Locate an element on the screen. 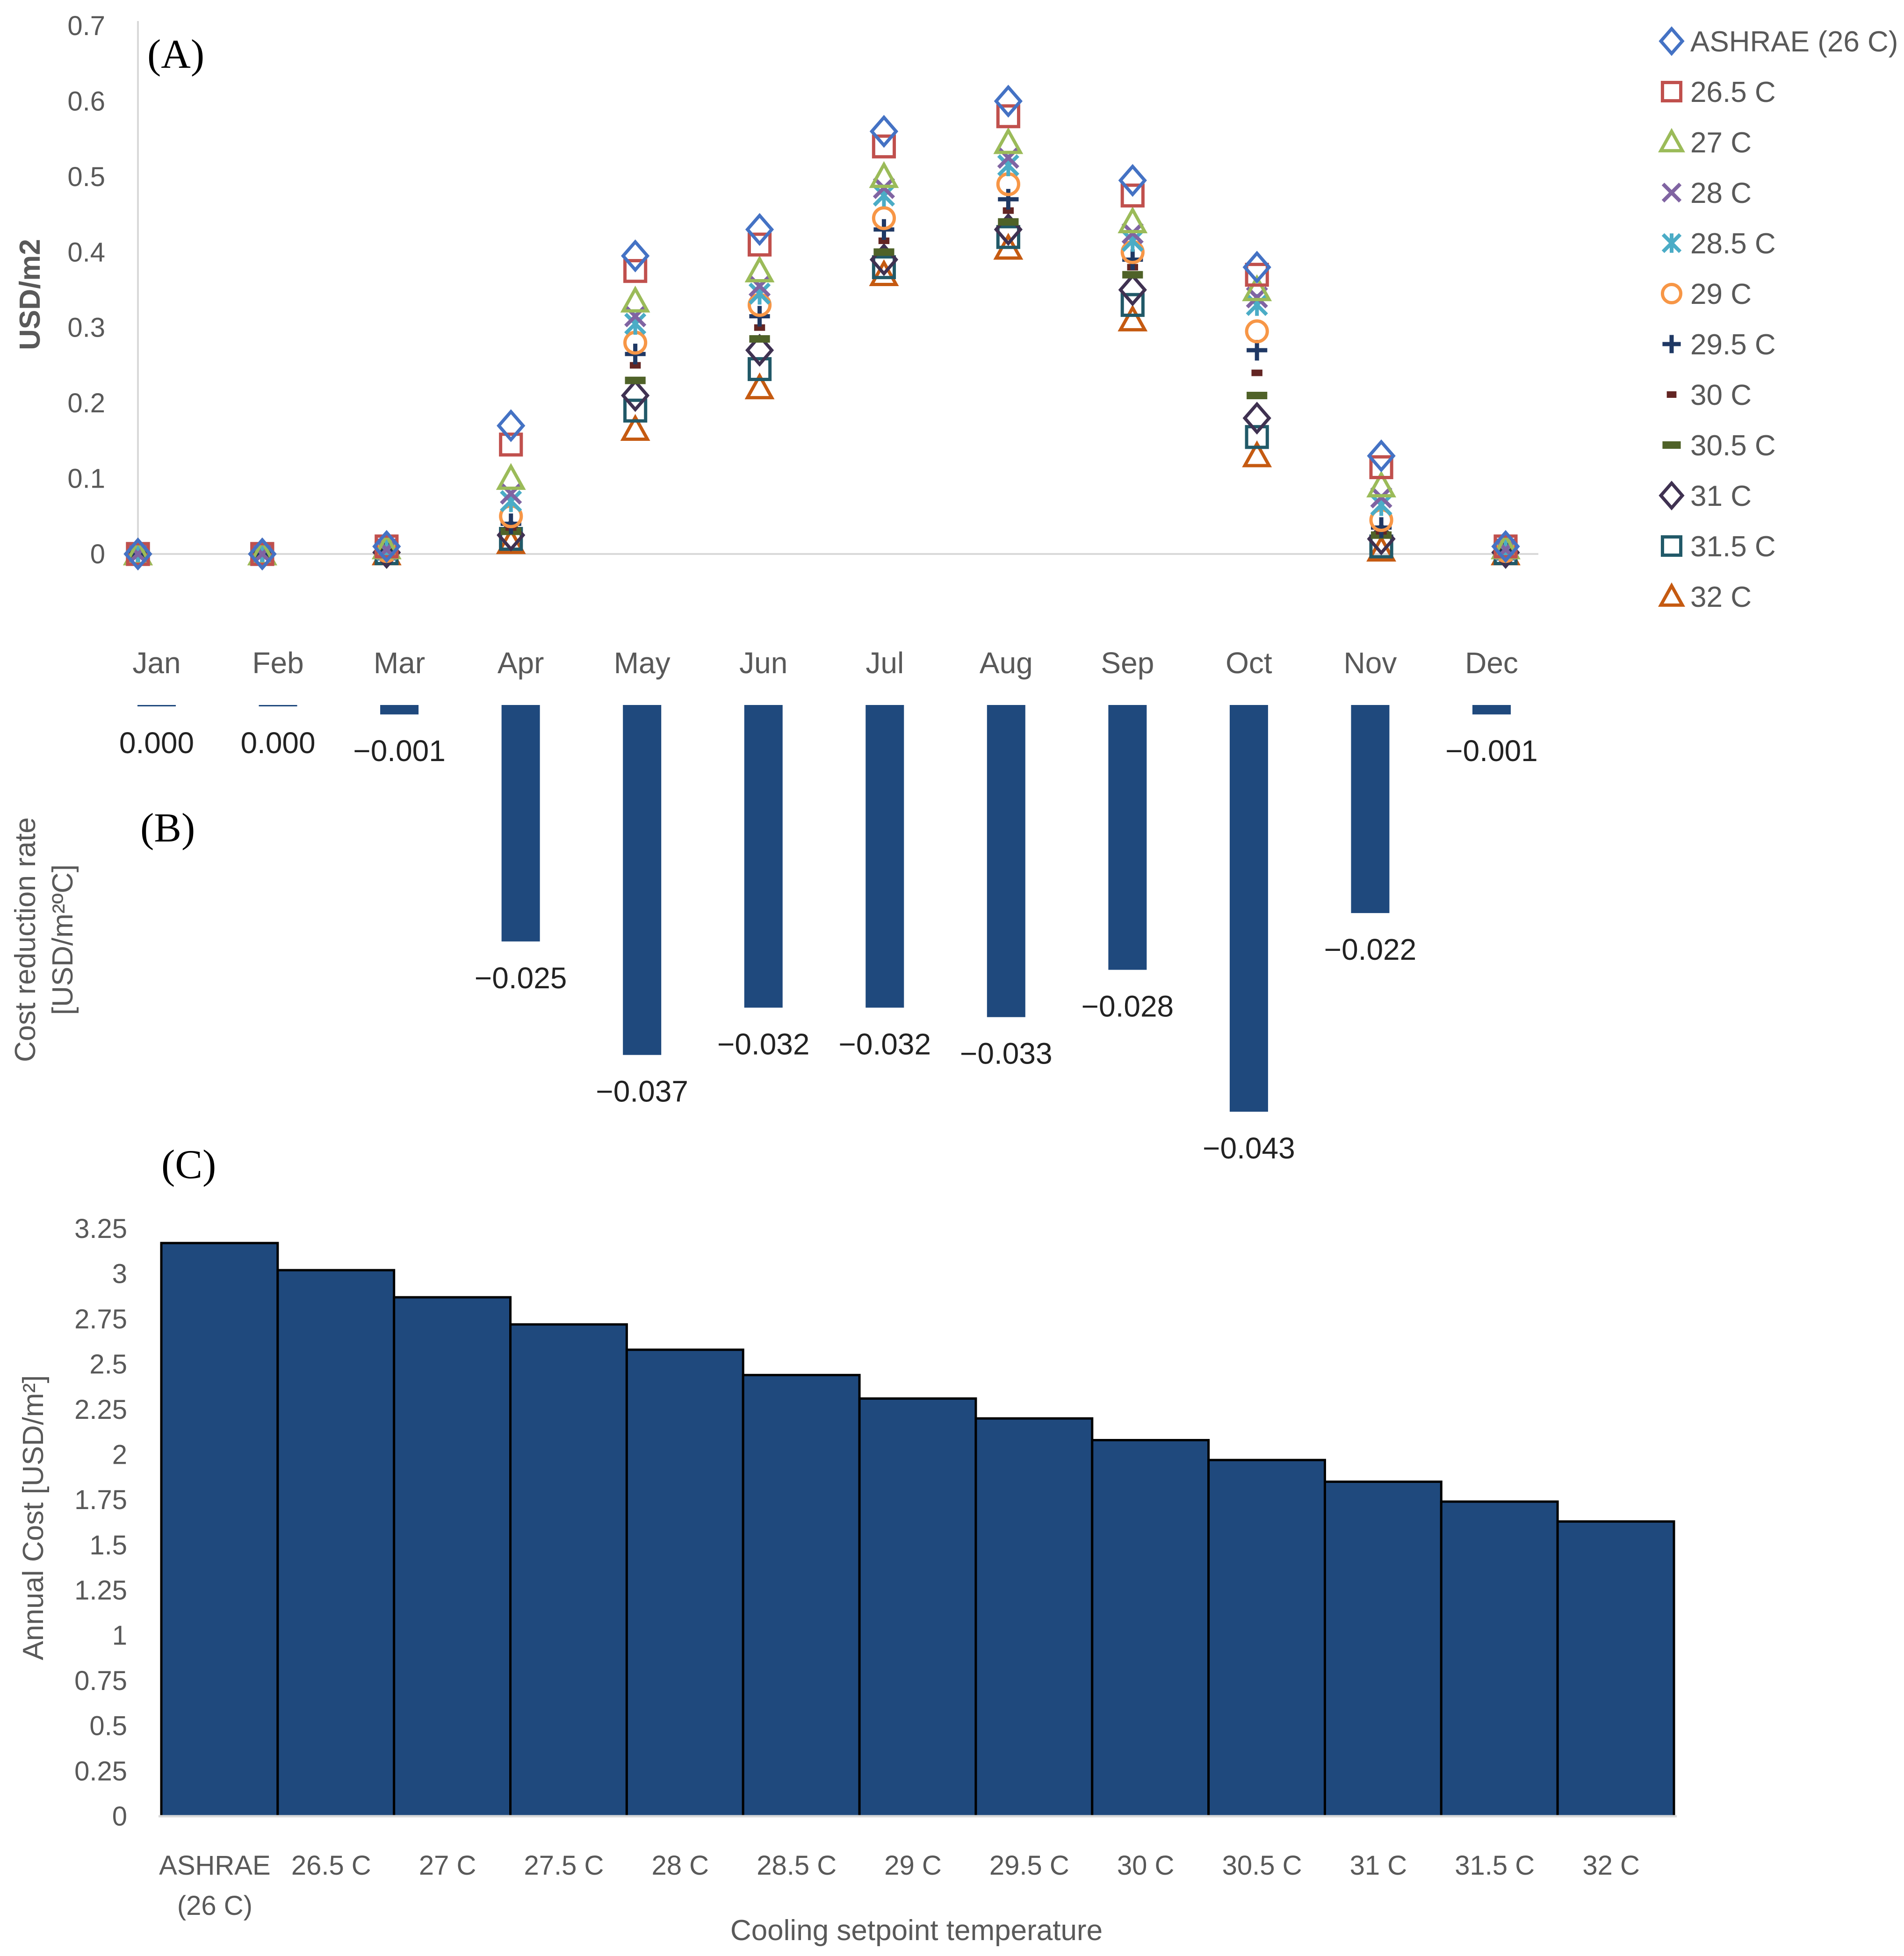  point-26-5-c-nov is located at coordinates (1381, 467).